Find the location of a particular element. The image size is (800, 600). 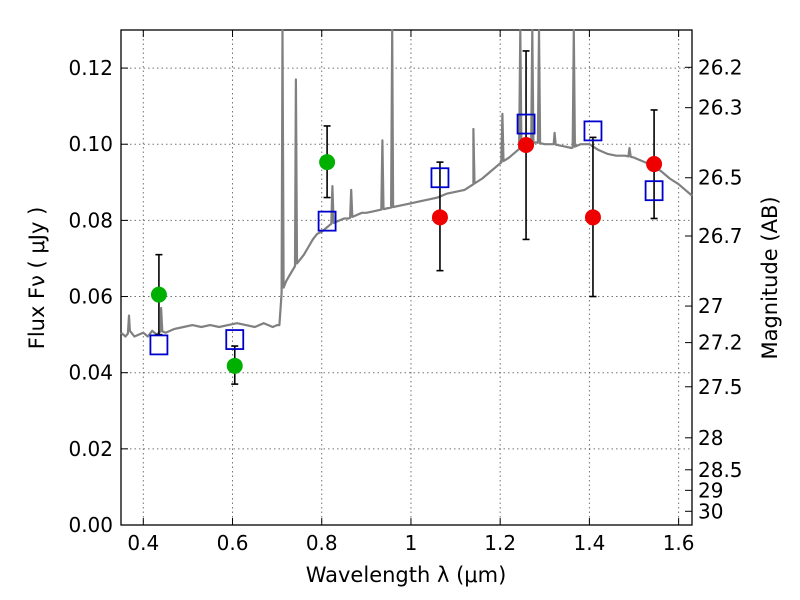

magnitude-tick-label: 27.2 is located at coordinates (720, 343).